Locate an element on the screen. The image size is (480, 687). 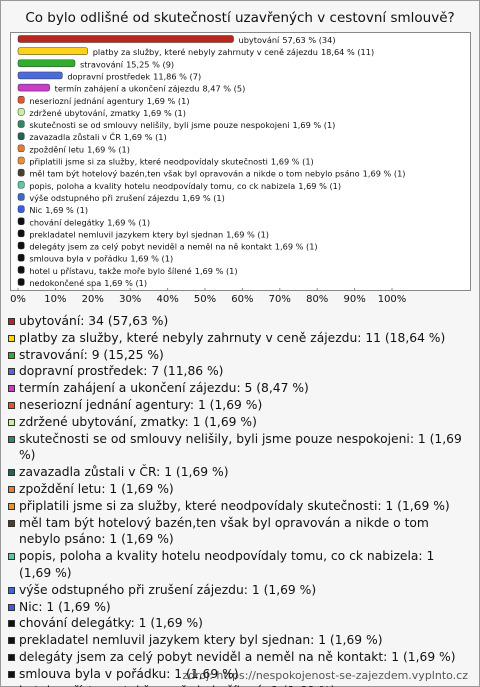
x-tick-label: 50% is located at coordinates (205, 299).